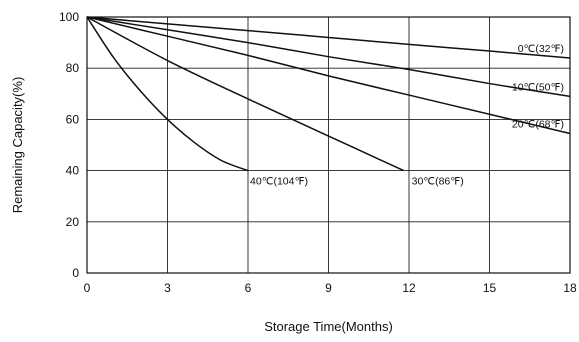 This screenshot has height=342, width=579. Describe the element at coordinates (73, 222) in the screenshot. I see `y-tick-label: 20` at that location.